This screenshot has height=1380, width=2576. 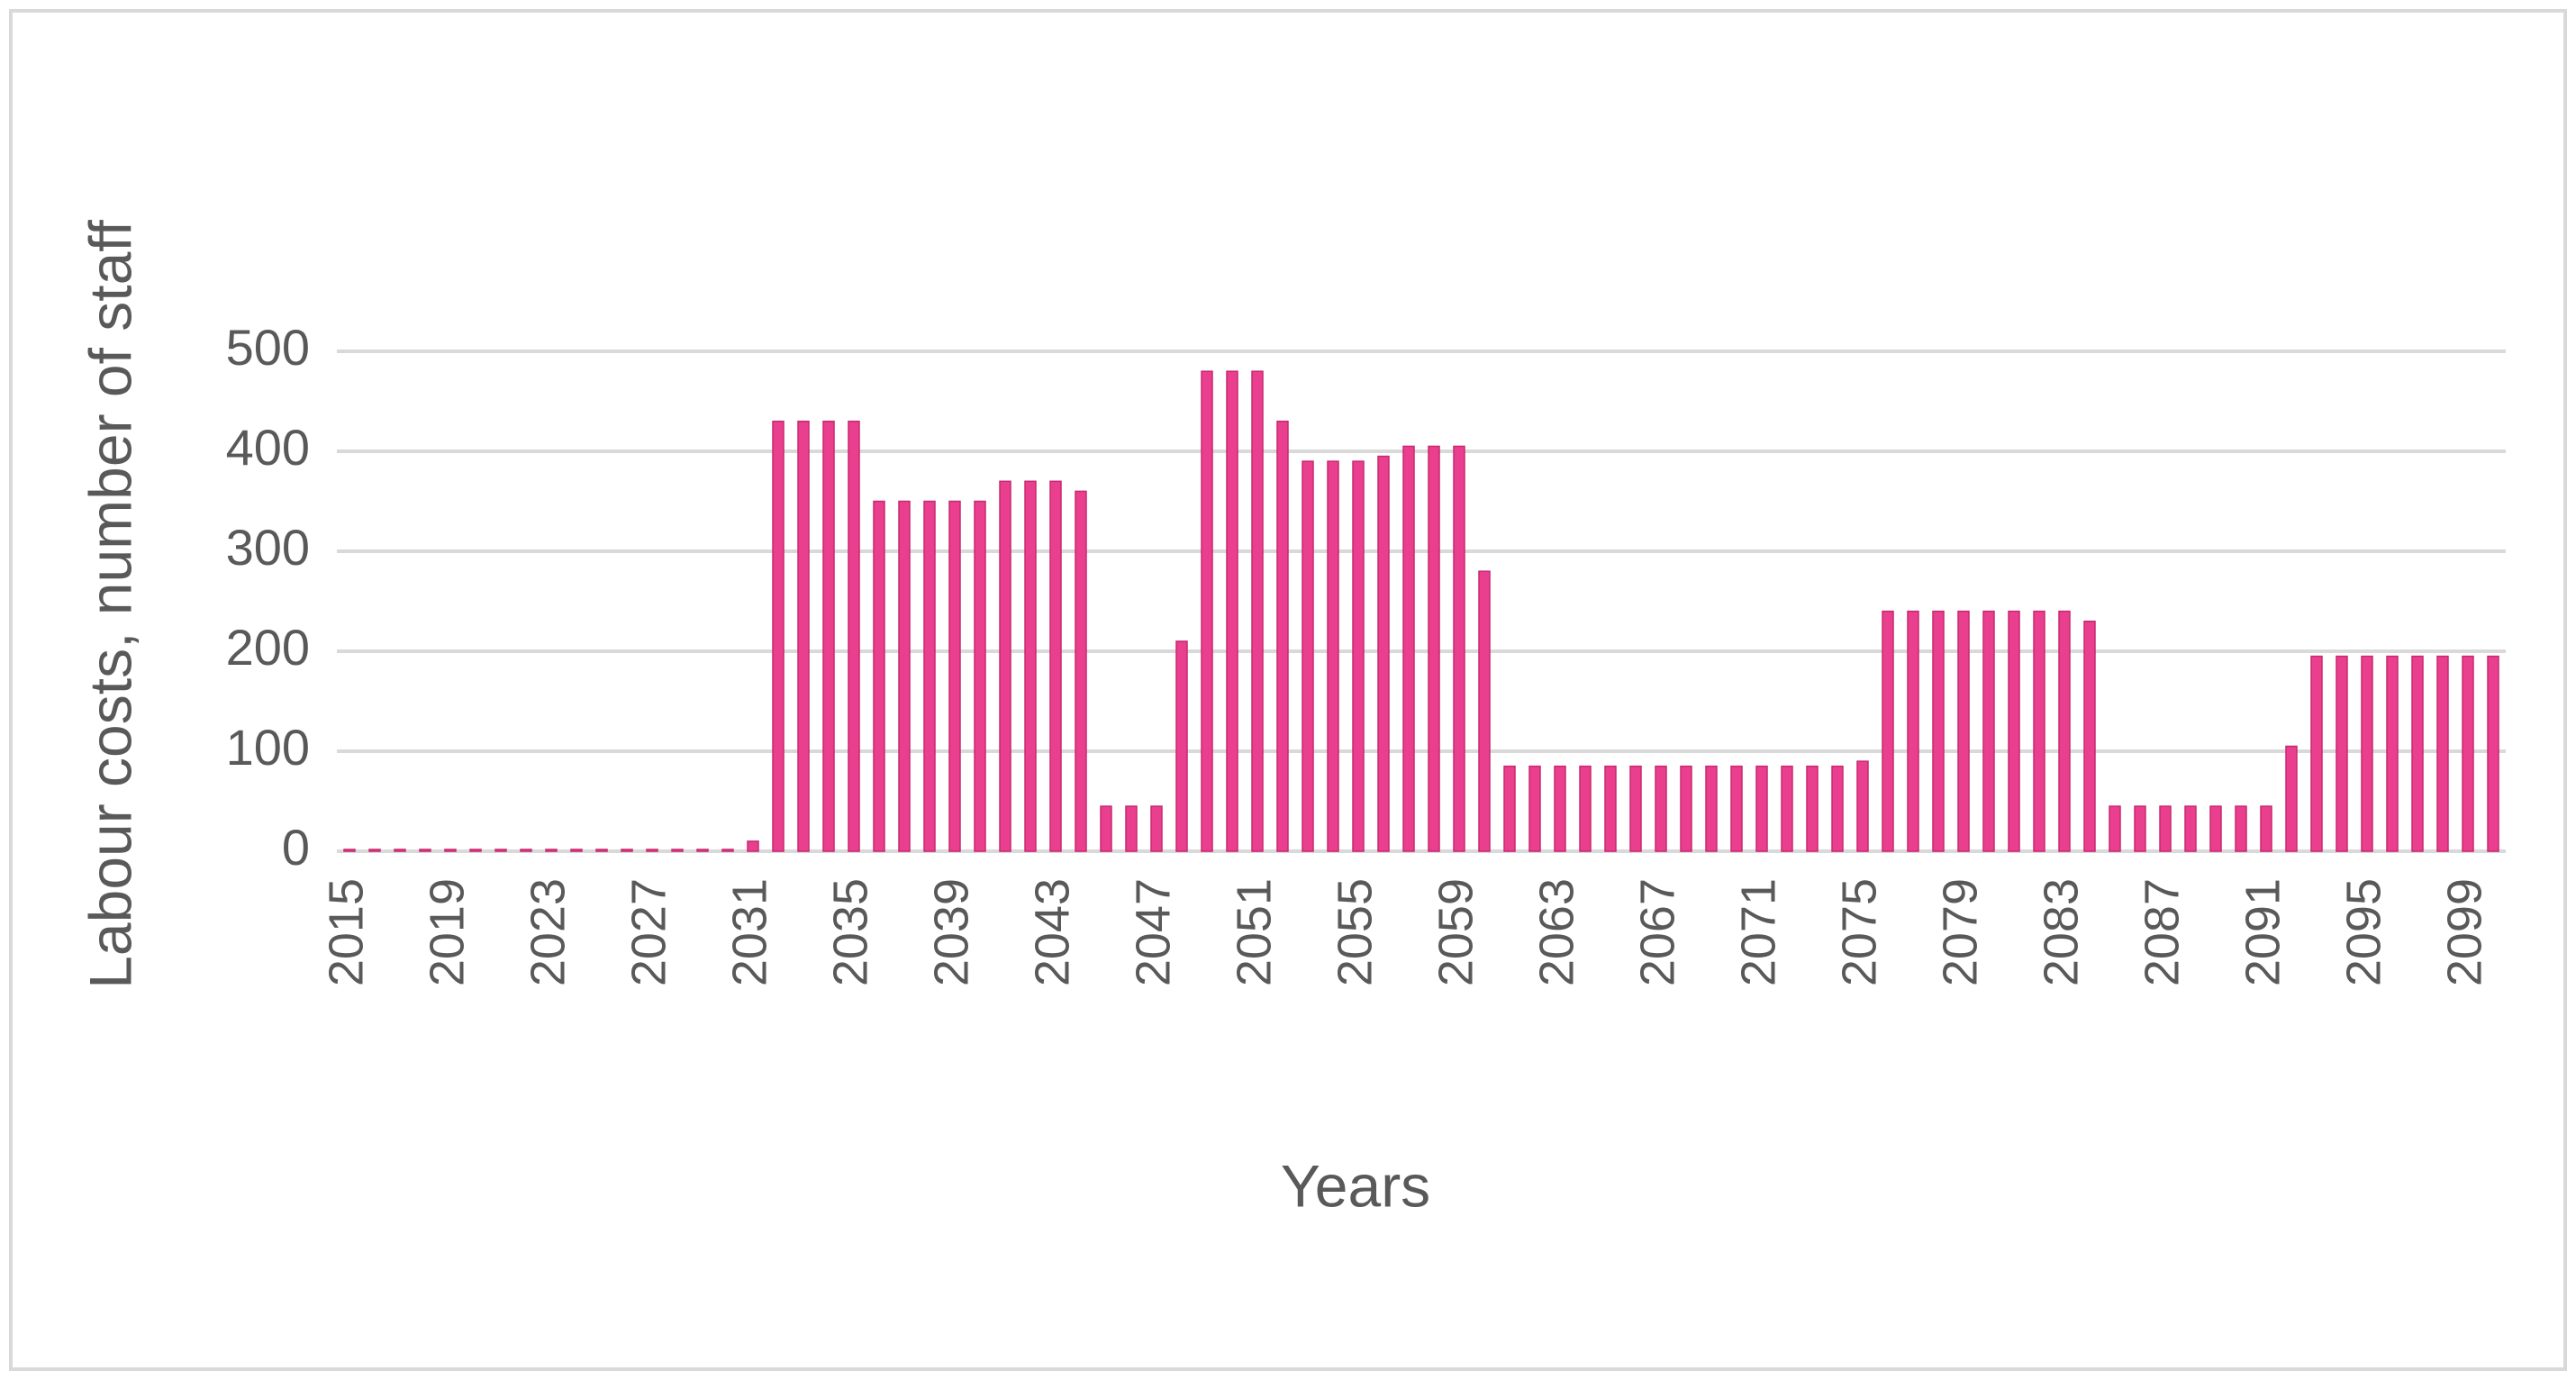 What do you see at coordinates (2263, 932) in the screenshot?
I see `x-tick-label: 2091` at bounding box center [2263, 932].